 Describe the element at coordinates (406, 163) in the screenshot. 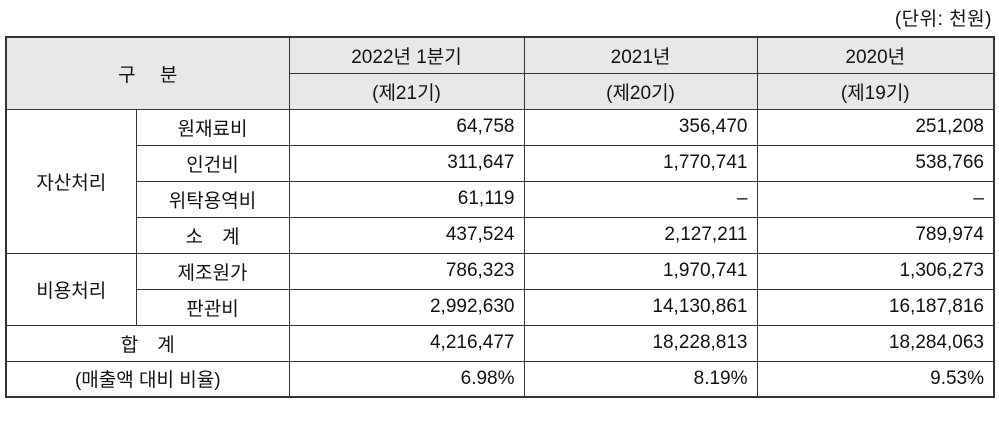

I see `cell-value: 311,647` at that location.